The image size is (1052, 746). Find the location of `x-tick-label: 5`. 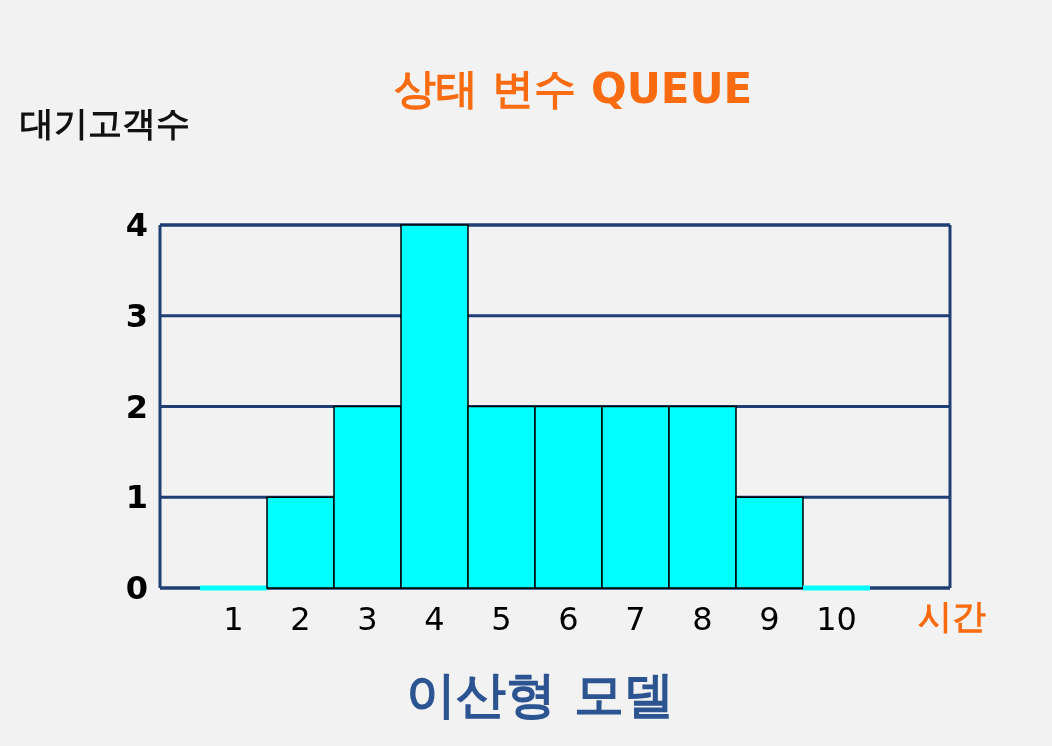

x-tick-label: 5 is located at coordinates (501, 619).